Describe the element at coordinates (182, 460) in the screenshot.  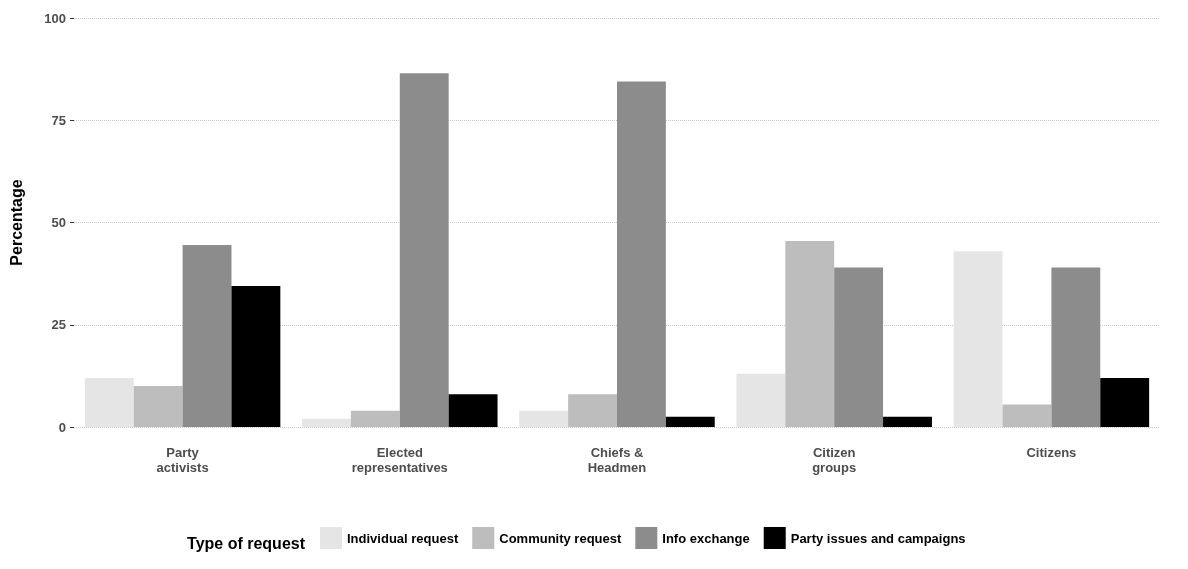
I see `x-tick-label: Party activists` at that location.